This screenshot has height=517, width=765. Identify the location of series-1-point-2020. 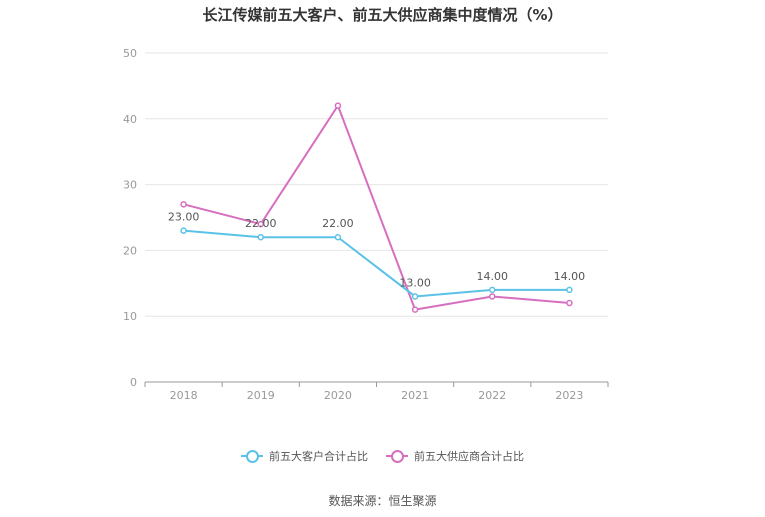
(338, 105).